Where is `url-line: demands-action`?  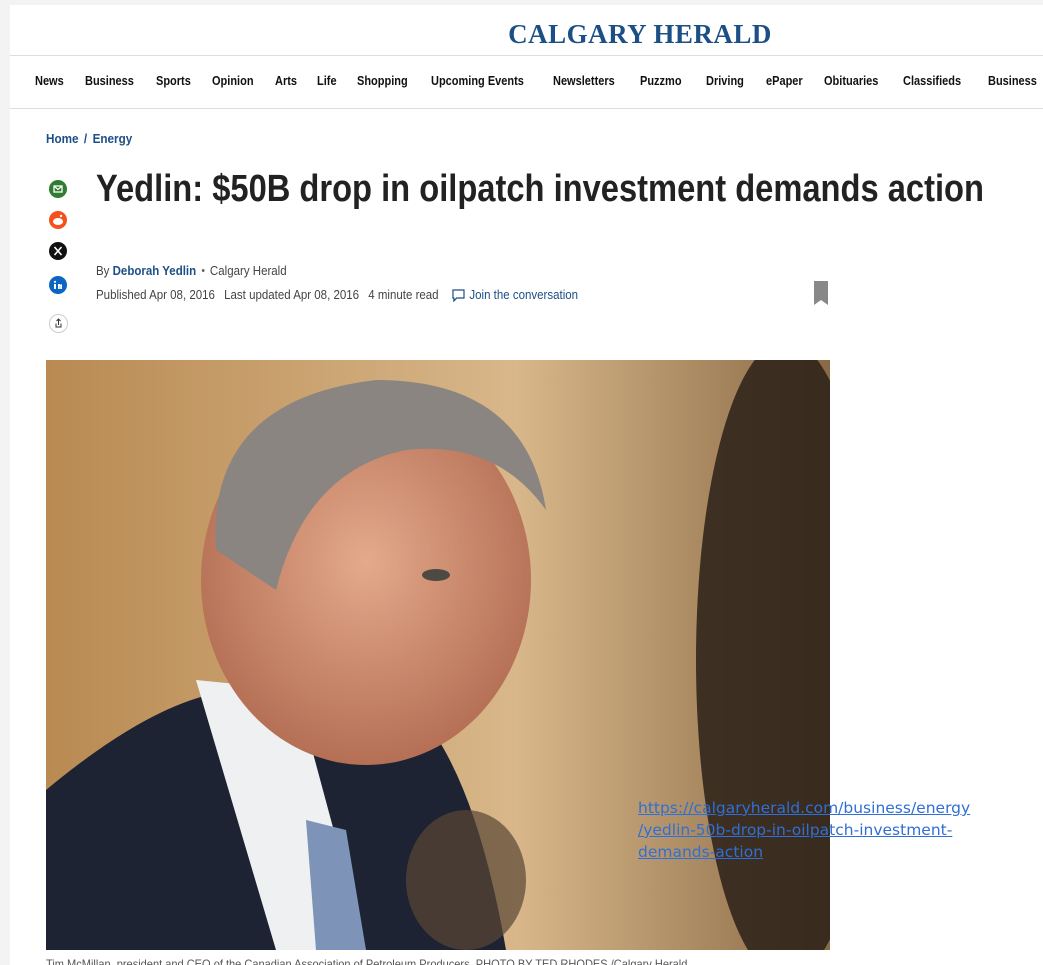 url-line: demands-action is located at coordinates (701, 852).